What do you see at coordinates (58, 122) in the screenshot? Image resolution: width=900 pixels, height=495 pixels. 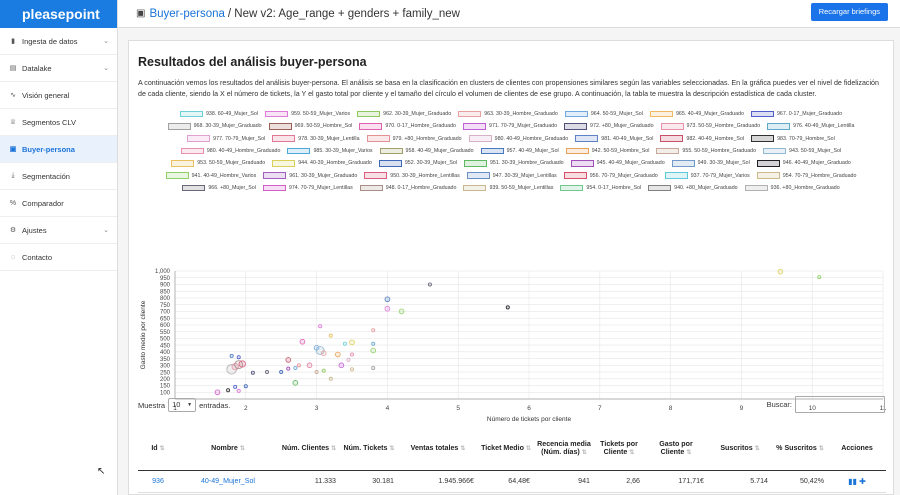 I see `sidebar-item-segmentos-clv: ♕ Segmentos CLV` at bounding box center [58, 122].